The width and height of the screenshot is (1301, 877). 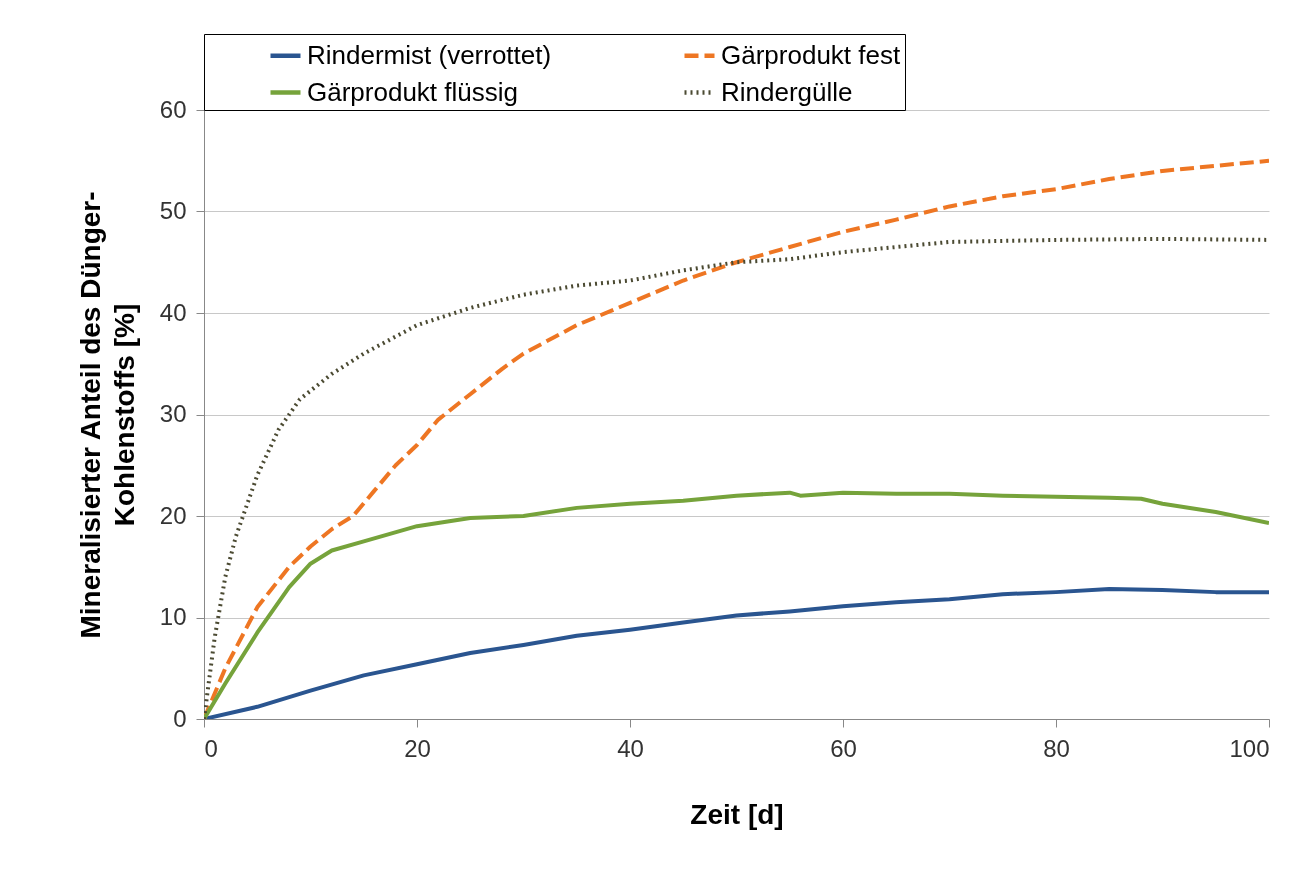 What do you see at coordinates (429, 54) in the screenshot?
I see `legend-label: Rindermist (verrottet)` at bounding box center [429, 54].